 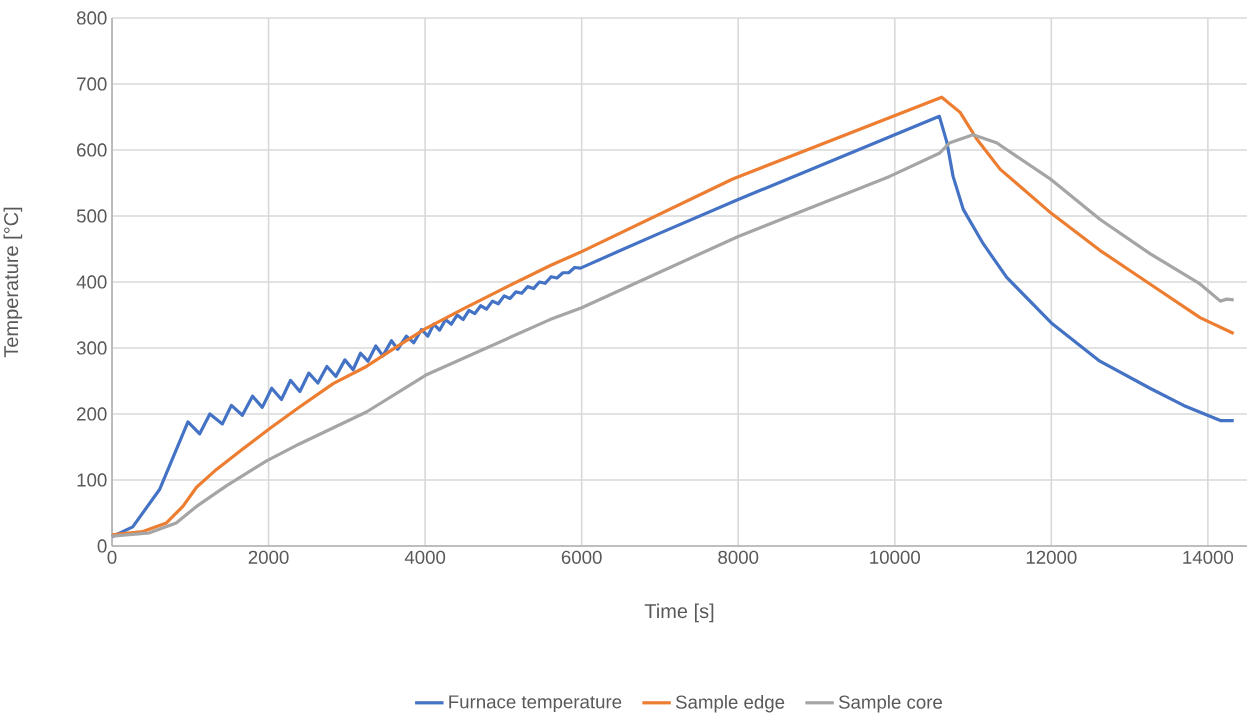 I want to click on x-axis-title: Time [s], so click(x=679, y=613).